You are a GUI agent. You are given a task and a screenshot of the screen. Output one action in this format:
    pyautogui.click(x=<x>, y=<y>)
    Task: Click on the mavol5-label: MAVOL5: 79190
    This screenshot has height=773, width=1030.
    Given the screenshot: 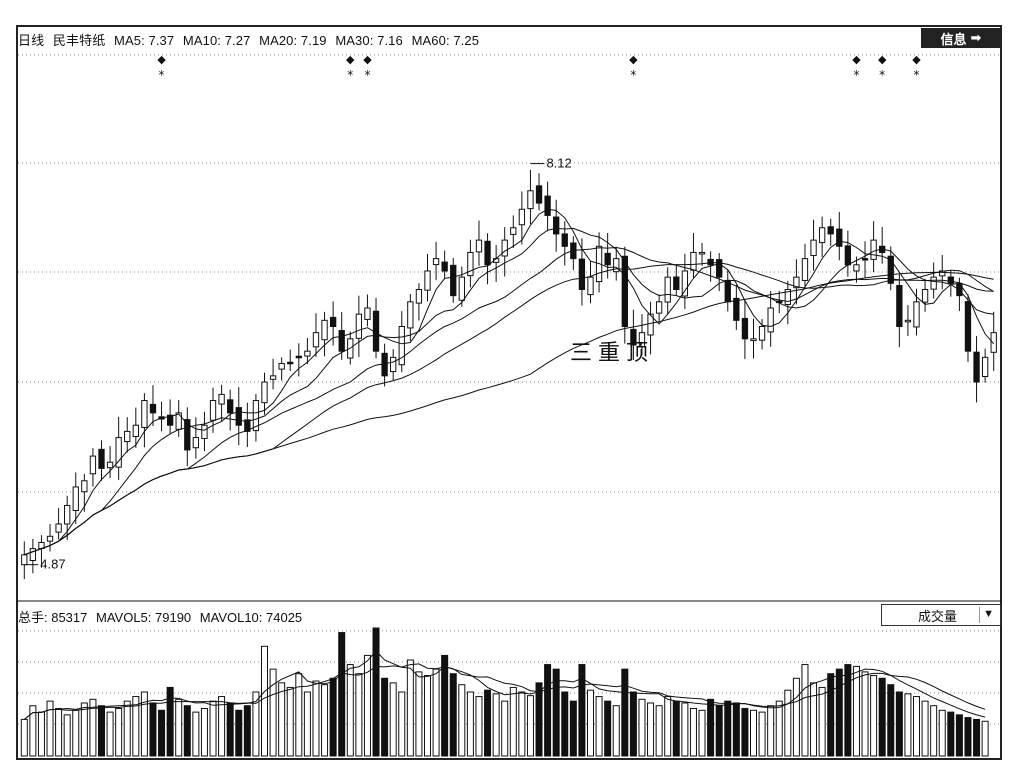 What is the action you would take?
    pyautogui.click(x=144, y=617)
    